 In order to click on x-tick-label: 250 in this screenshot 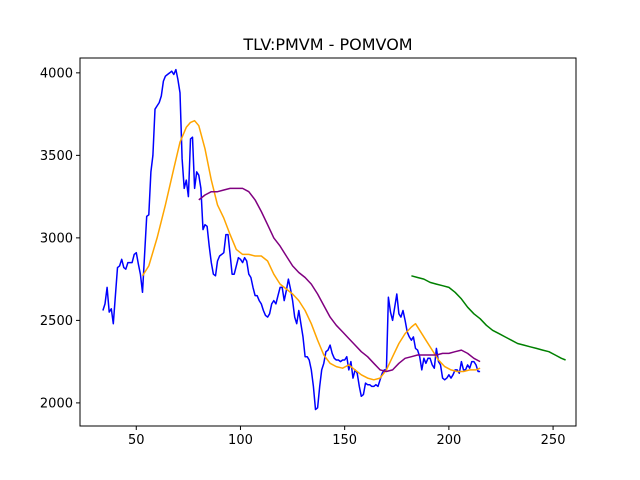, I will do `click(553, 440)`.